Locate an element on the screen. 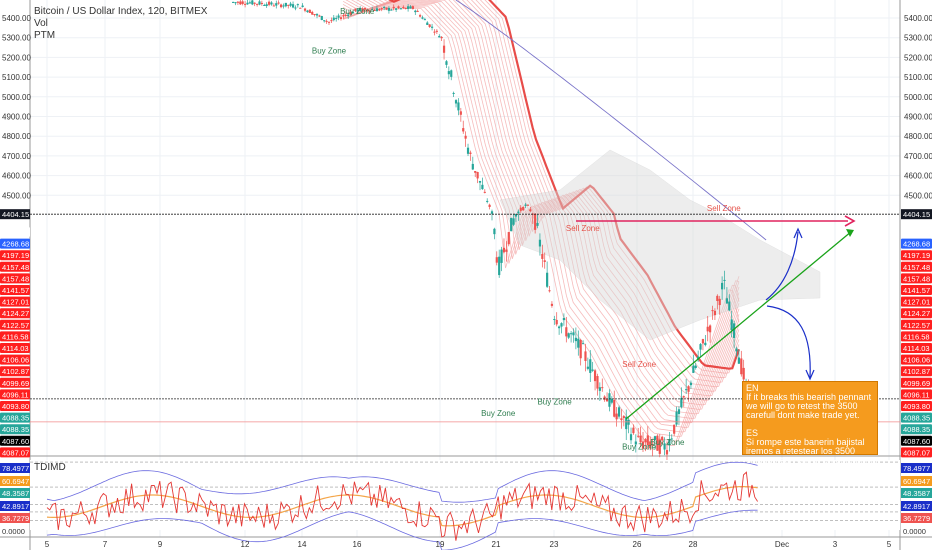  time-tick: 5 is located at coordinates (889, 544).